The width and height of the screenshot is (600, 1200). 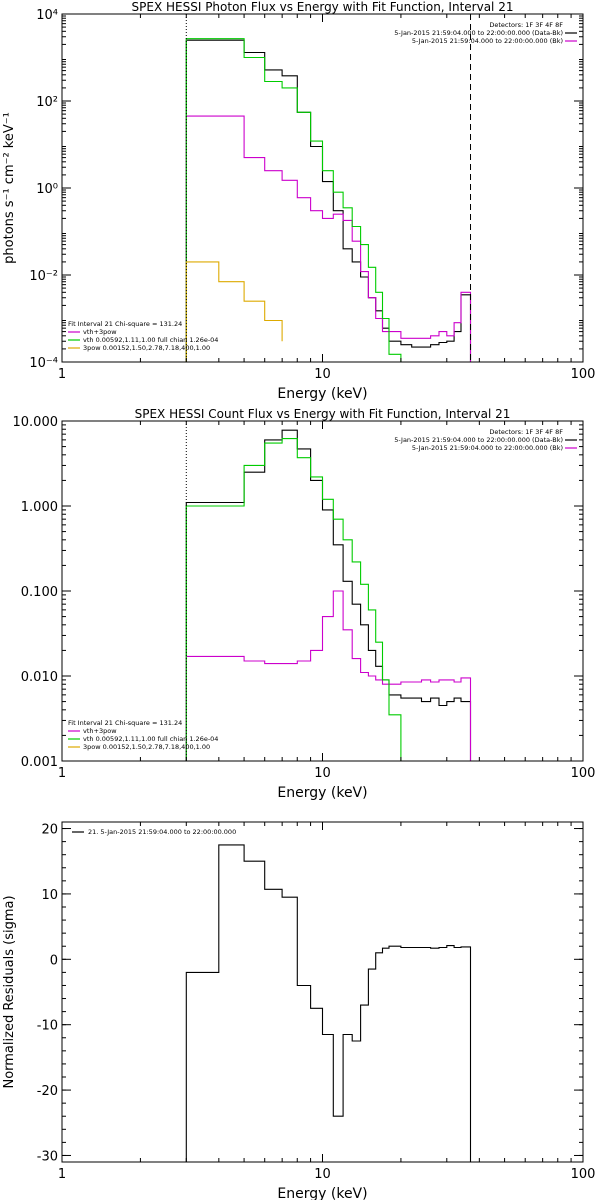 What do you see at coordinates (49, 830) in the screenshot?
I see `y-tick-label: 20` at bounding box center [49, 830].